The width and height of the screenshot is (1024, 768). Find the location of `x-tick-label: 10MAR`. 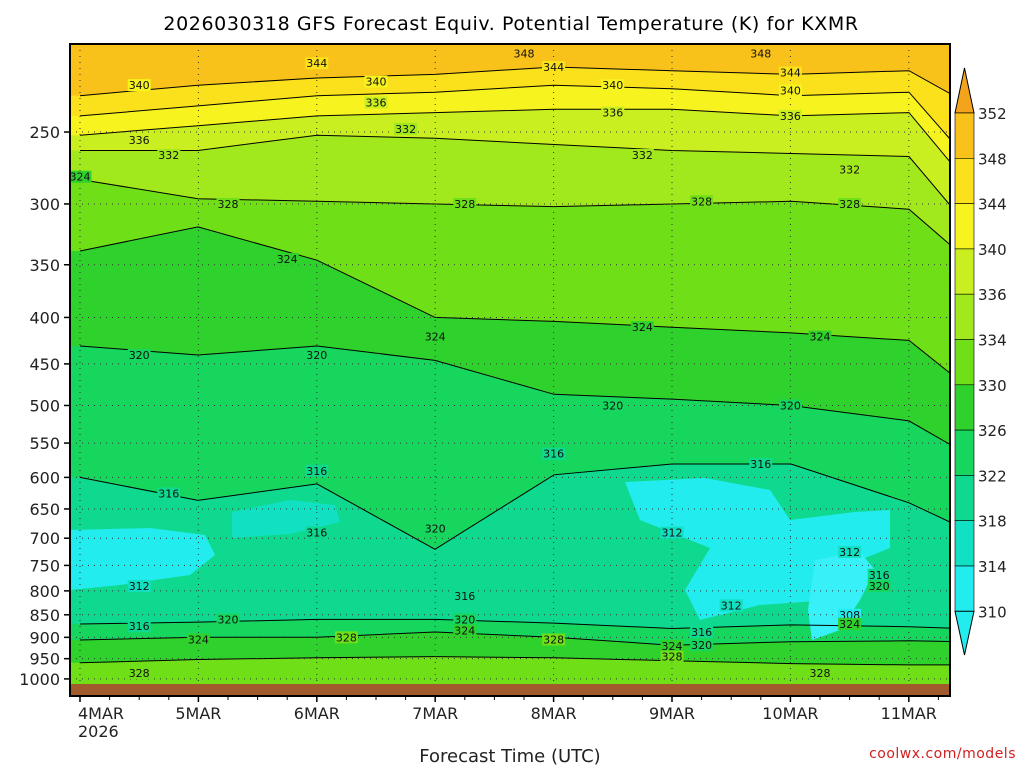

x-tick-label: 10MAR is located at coordinates (790, 713).